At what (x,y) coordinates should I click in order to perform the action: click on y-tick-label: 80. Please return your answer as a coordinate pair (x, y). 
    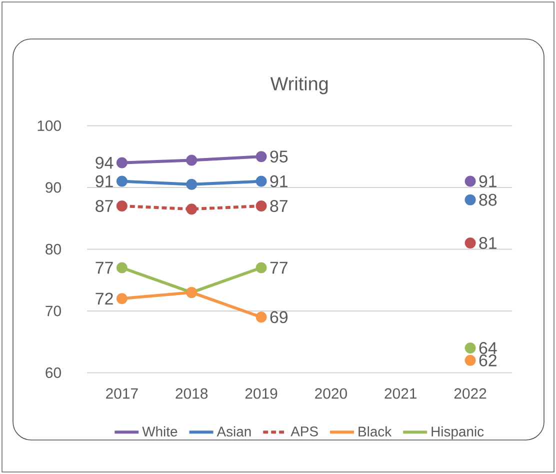
    Looking at the image, I should click on (53, 249).